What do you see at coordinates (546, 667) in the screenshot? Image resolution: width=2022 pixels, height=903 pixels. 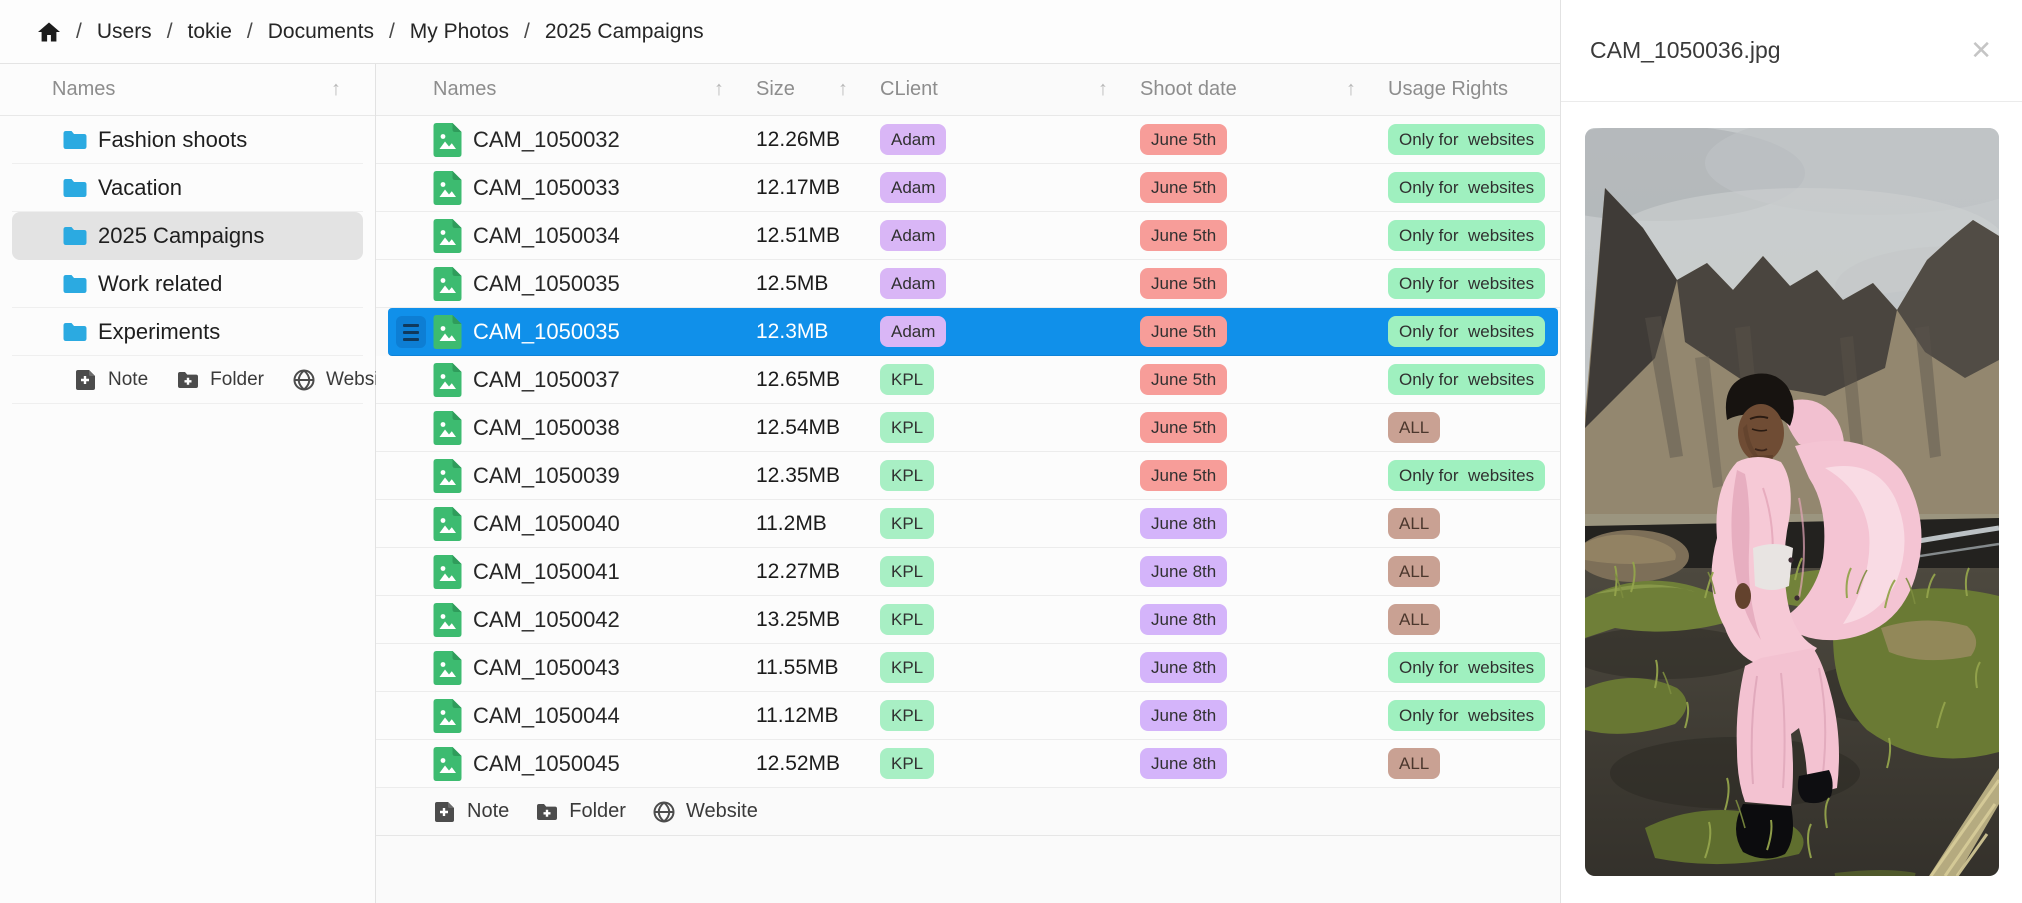 I see `file-name: CAM_1050043` at bounding box center [546, 667].